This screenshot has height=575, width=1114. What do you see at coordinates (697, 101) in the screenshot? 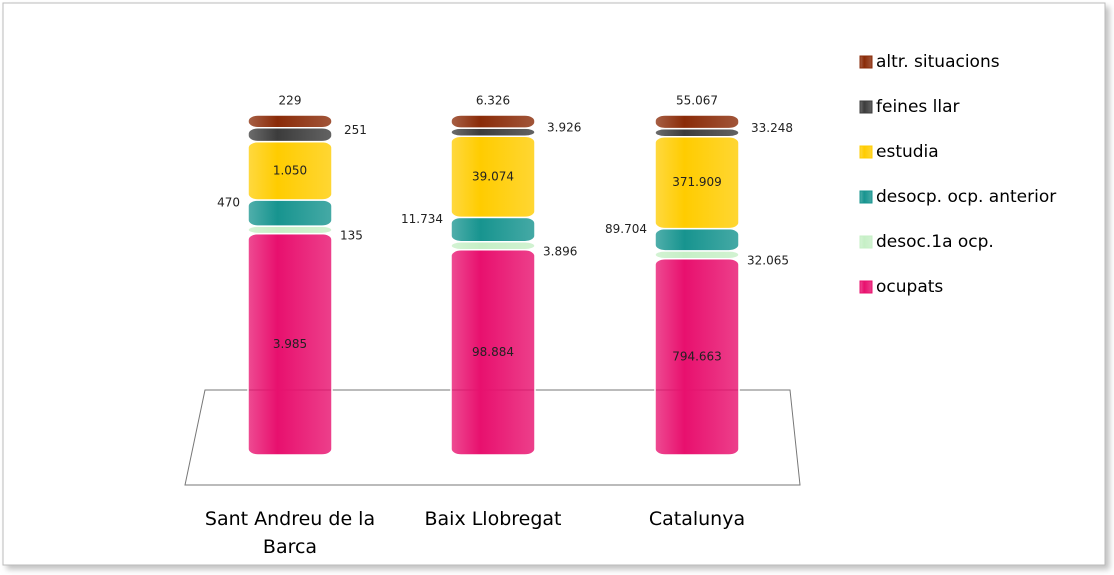
I see `data-label: 55.067` at bounding box center [697, 101].